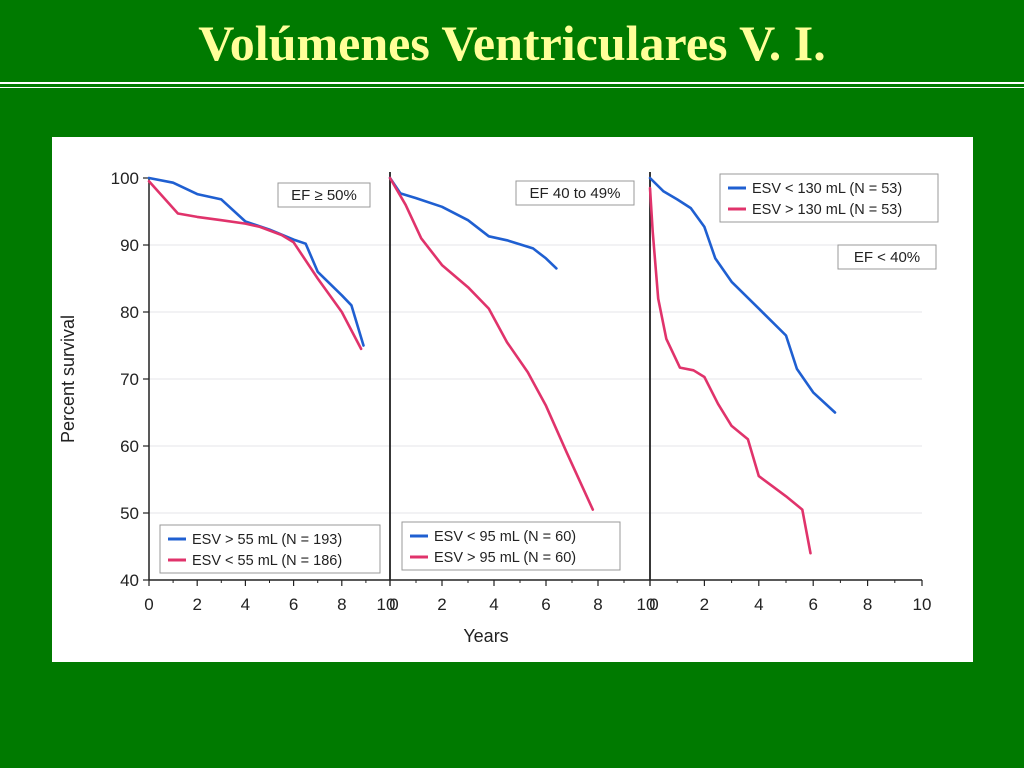  I want to click on y-tick-label: 50, so click(129, 513).